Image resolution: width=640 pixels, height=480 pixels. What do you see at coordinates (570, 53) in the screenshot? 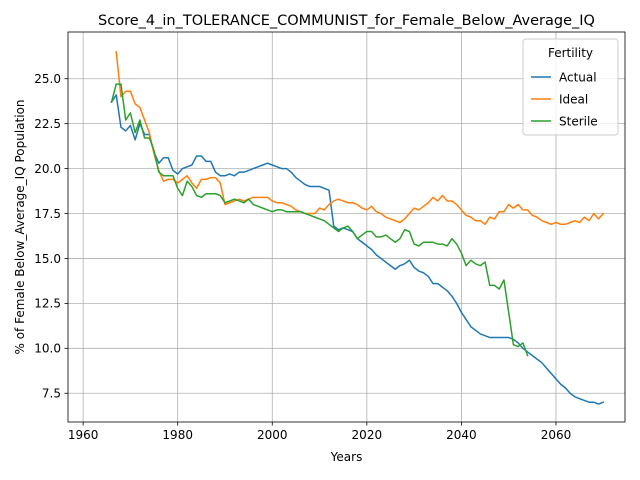
I see `legend-title: Fertility` at bounding box center [570, 53].